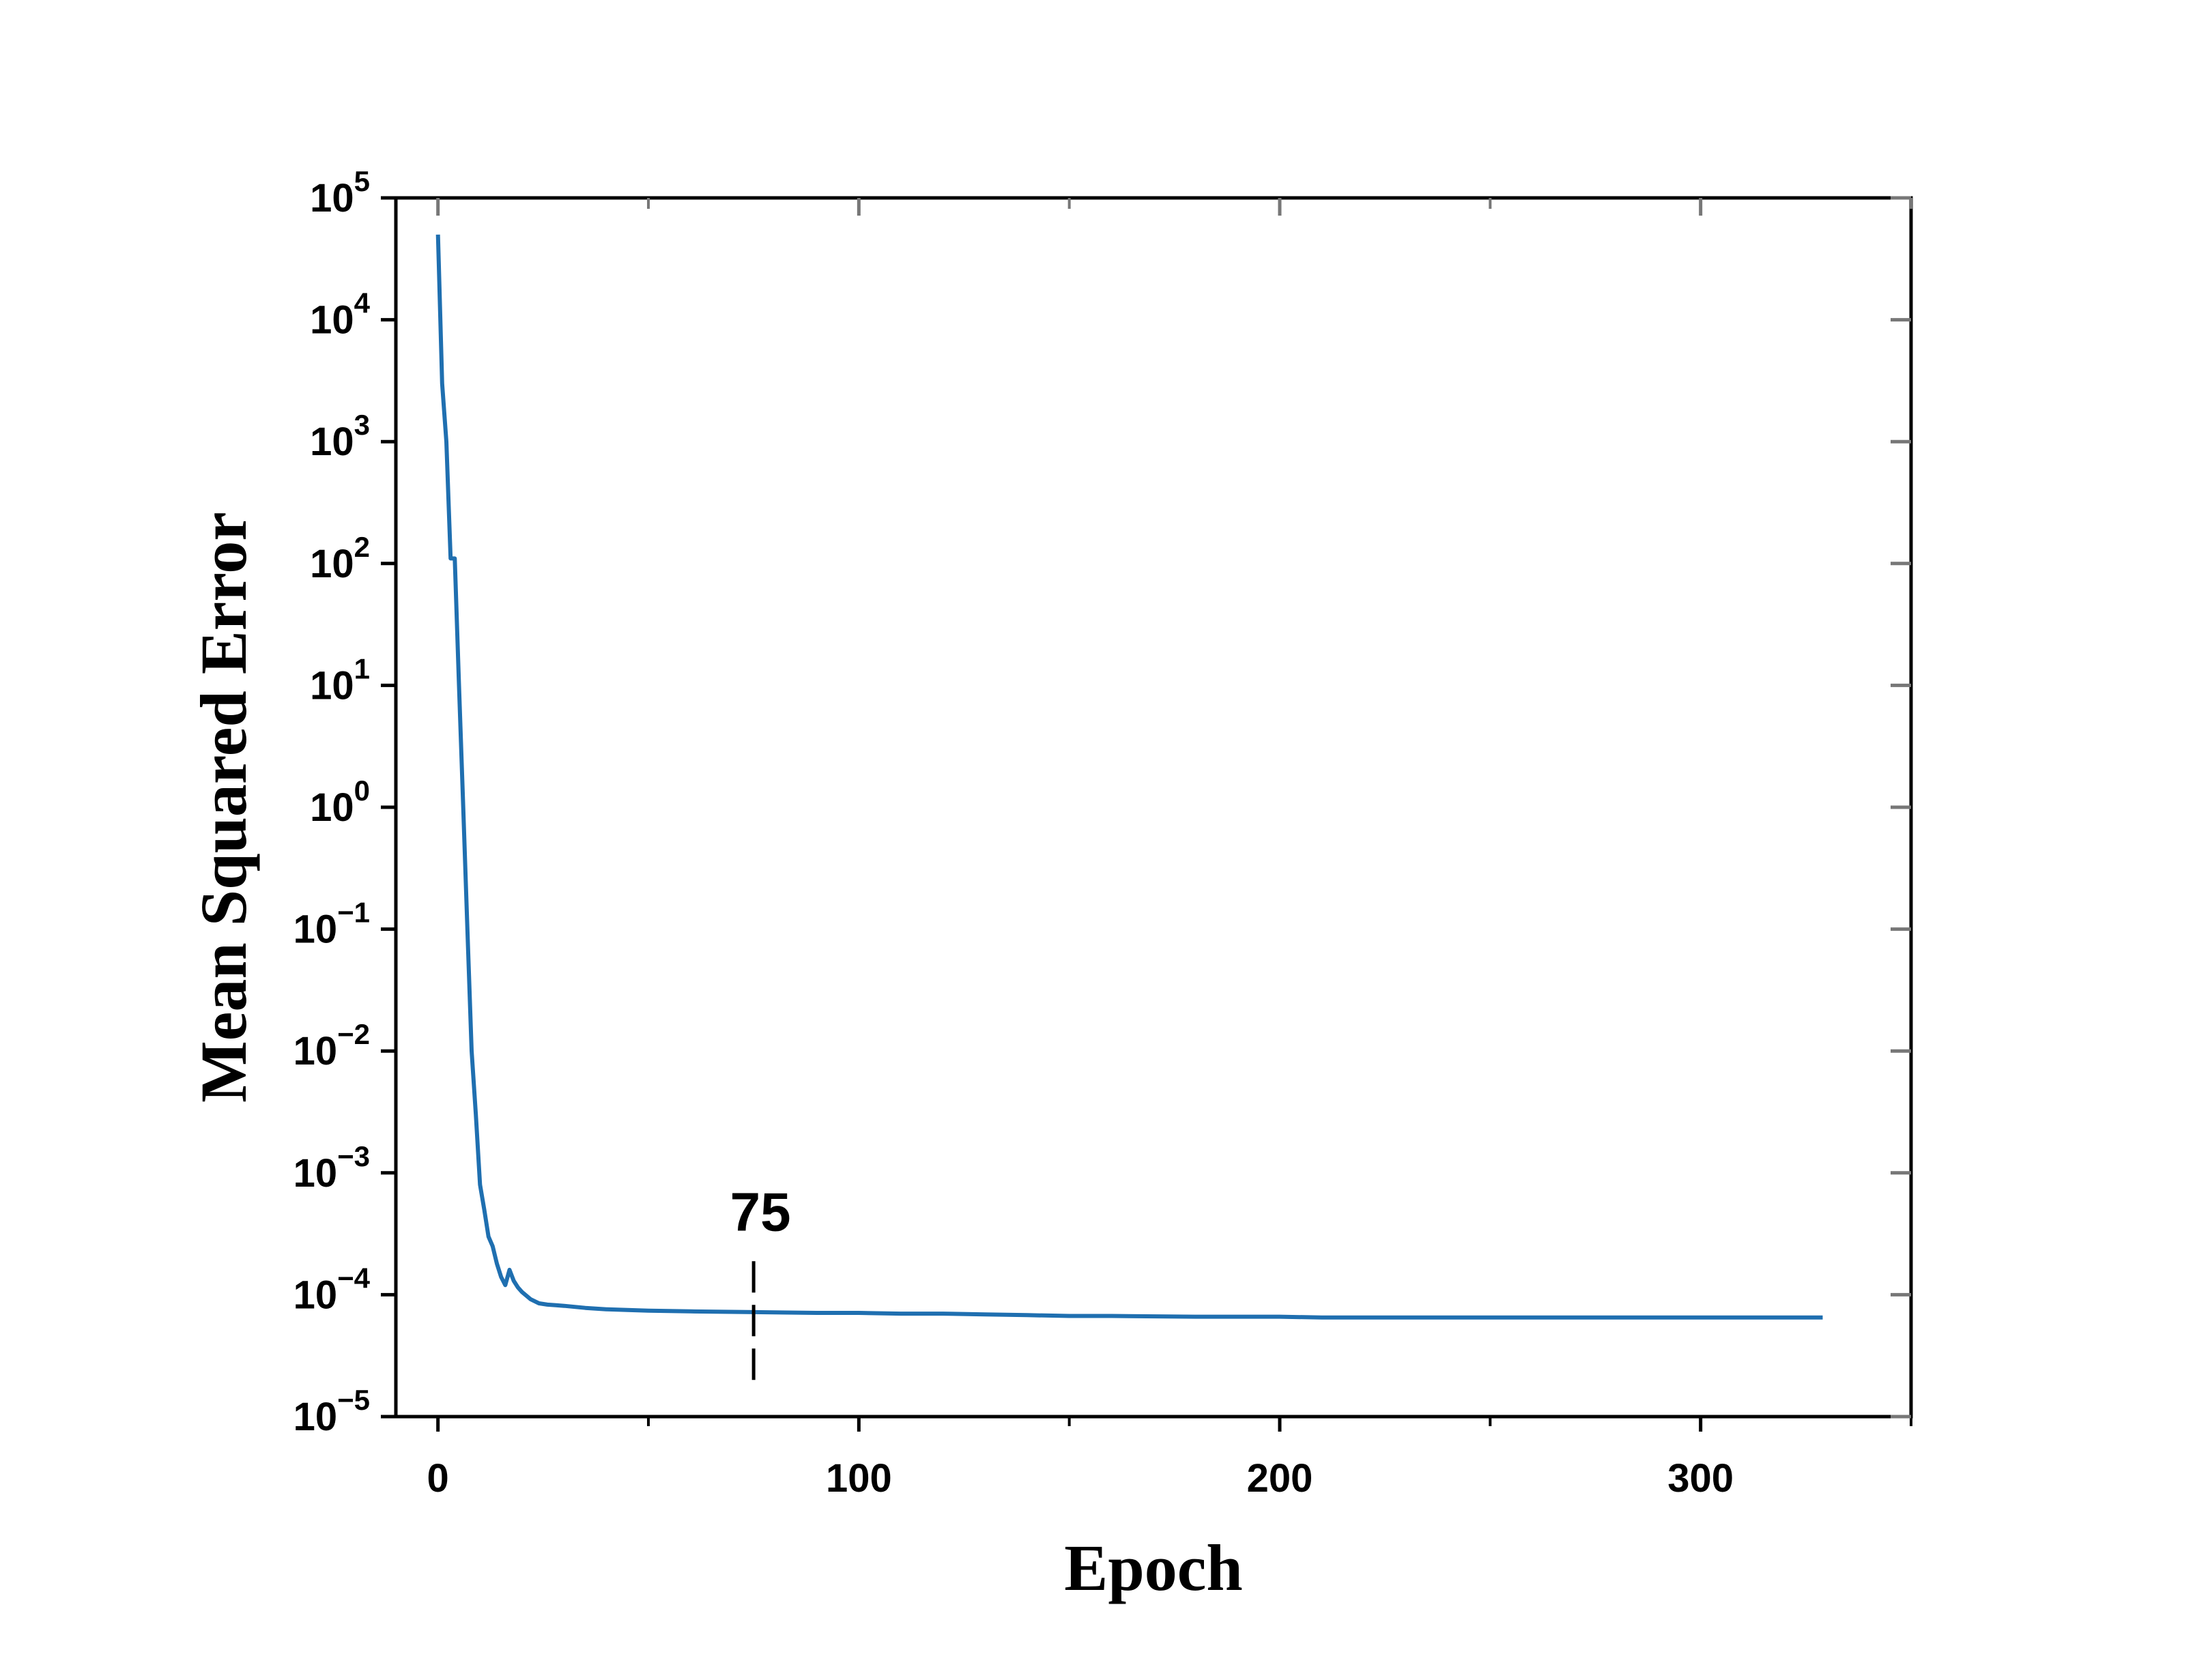 This screenshot has width=2195, height=1680. Describe the element at coordinates (340, 192) in the screenshot. I see `y-tick-label: 10⁵` at that location.